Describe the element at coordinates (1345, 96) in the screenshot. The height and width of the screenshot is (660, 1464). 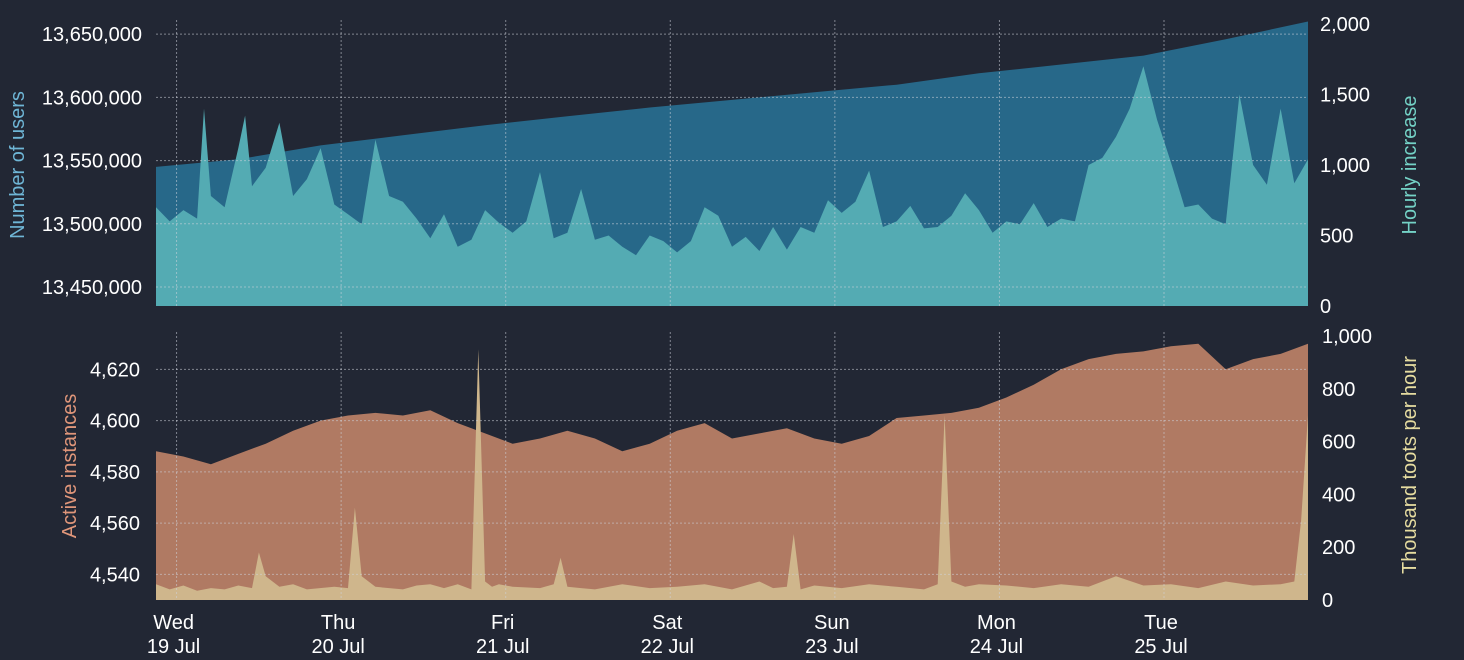
I see `y-right-tick-label: 1,500` at that location.